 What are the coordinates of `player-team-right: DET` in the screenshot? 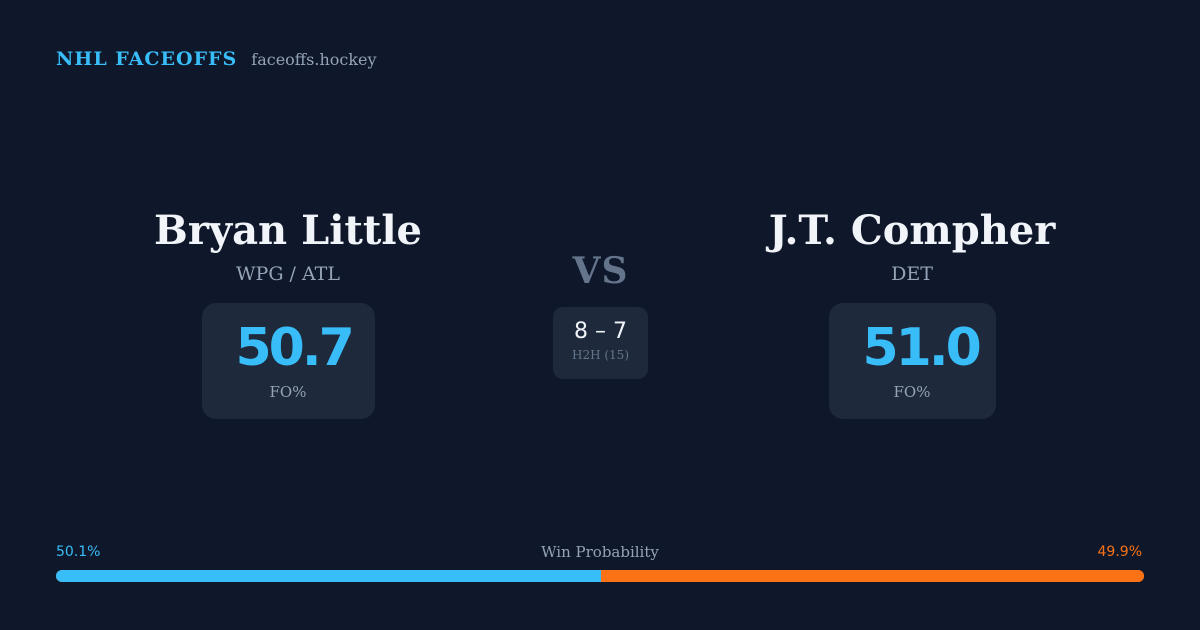 It's located at (912, 274).